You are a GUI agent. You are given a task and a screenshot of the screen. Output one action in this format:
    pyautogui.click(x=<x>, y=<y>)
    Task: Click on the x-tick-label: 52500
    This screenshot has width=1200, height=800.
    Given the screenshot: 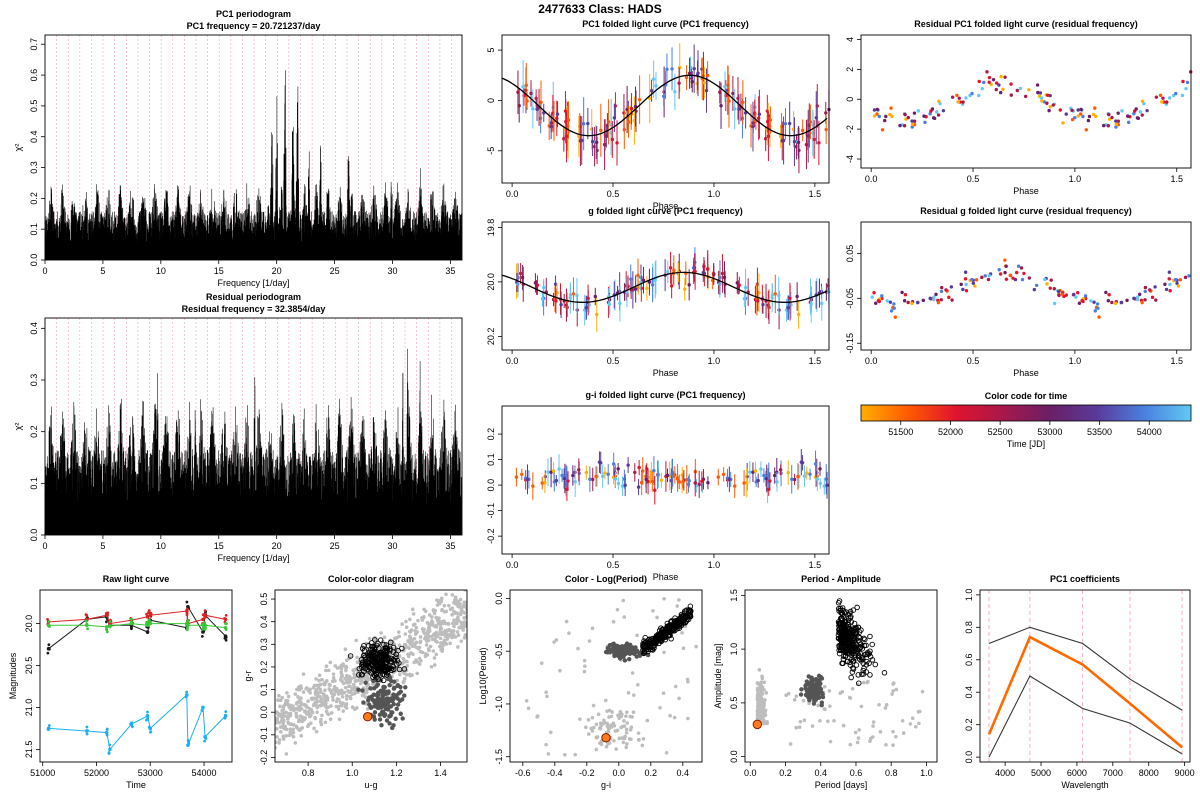 What is the action you would take?
    pyautogui.click(x=1000, y=432)
    